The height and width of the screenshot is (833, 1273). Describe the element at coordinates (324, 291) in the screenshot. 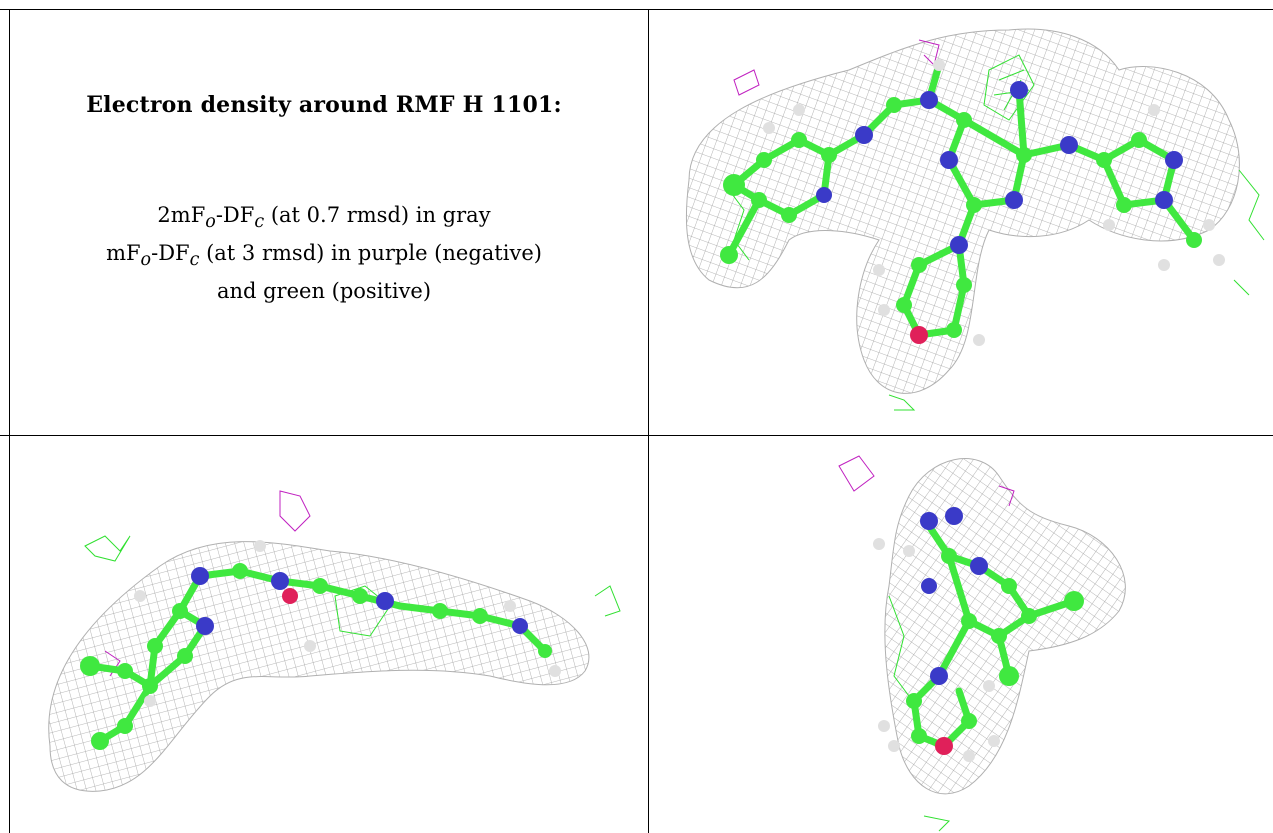

I see `legend-line-green: and green (positive)` at that location.